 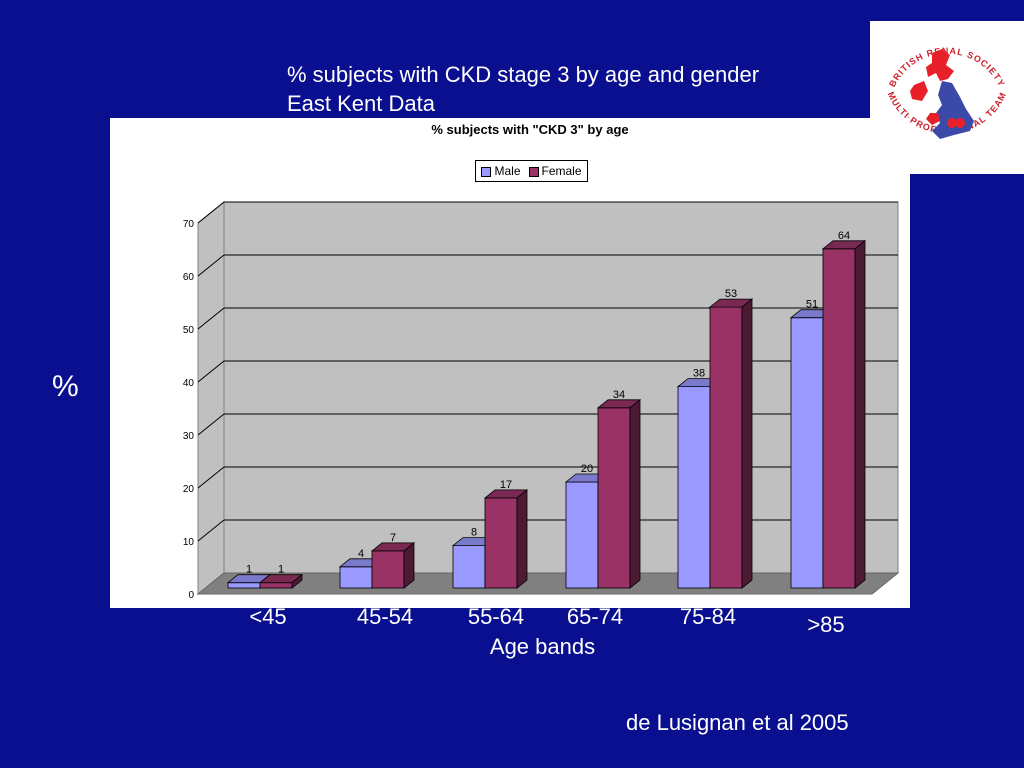 What do you see at coordinates (136, 214) in the screenshot?
I see `big-tick-70: 70` at bounding box center [136, 214].